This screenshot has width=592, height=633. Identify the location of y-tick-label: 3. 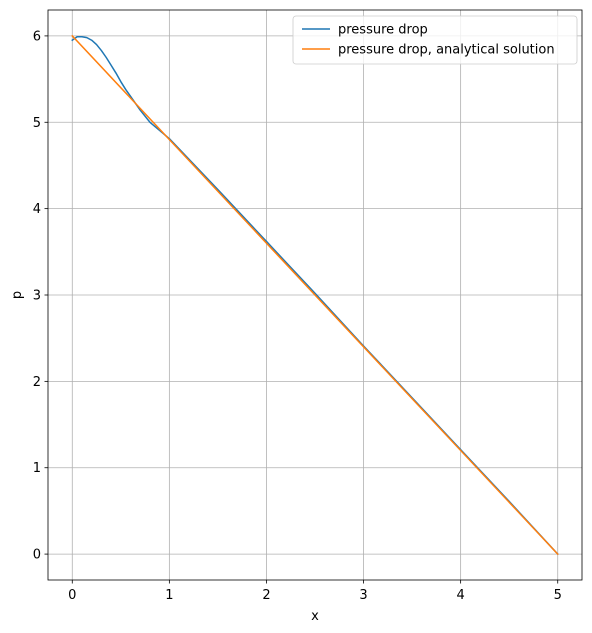
(37, 296).